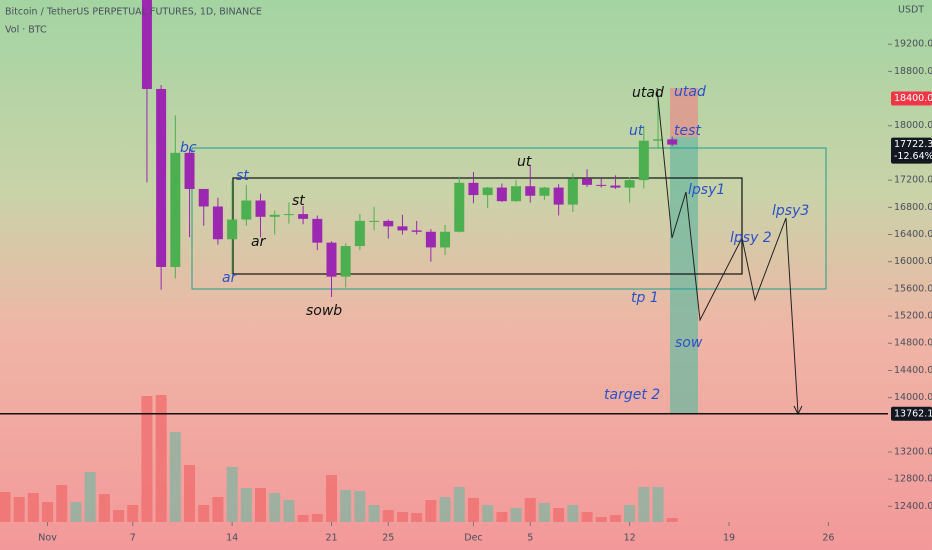 The width and height of the screenshot is (932, 550). What do you see at coordinates (636, 131) in the screenshot?
I see `annotation: ut` at bounding box center [636, 131].